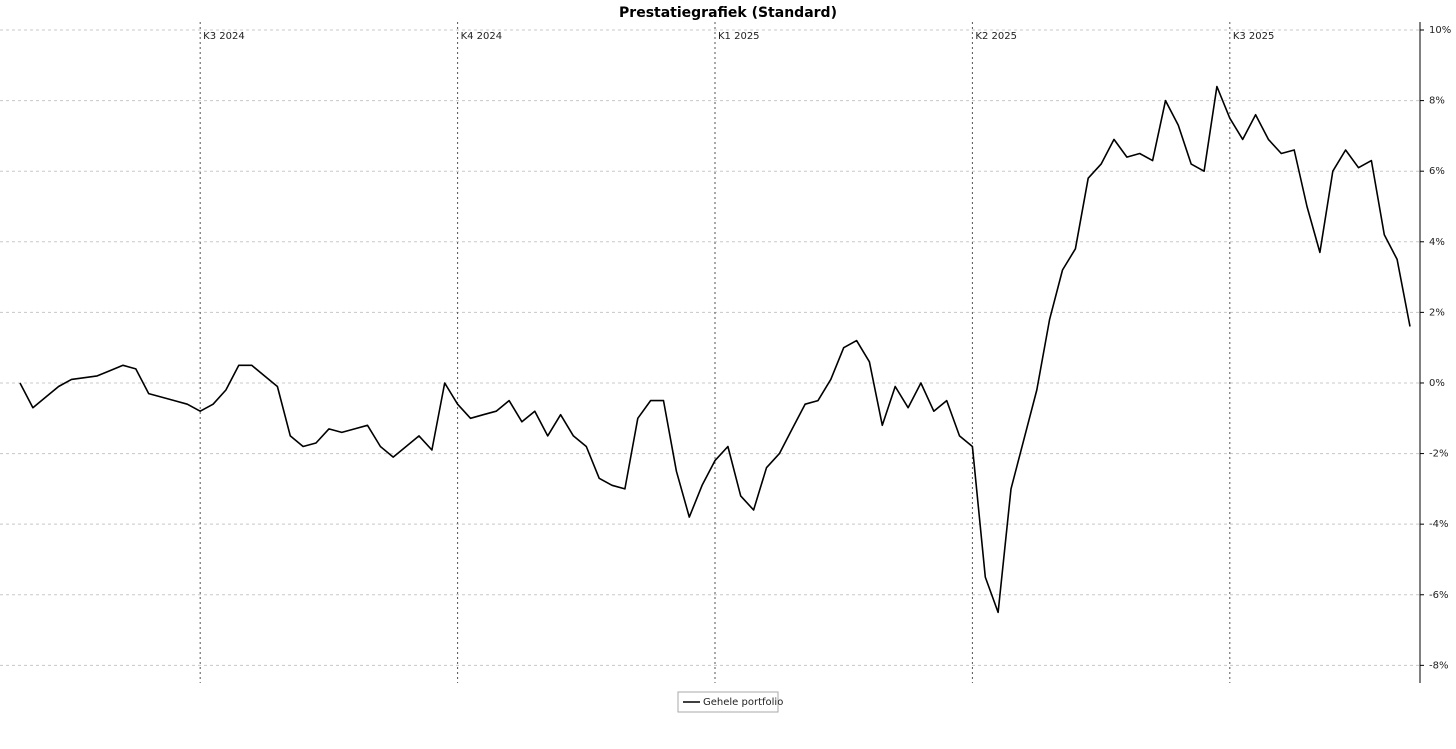  What do you see at coordinates (1438, 665) in the screenshot?
I see `y-tick-label: -8%` at bounding box center [1438, 665].